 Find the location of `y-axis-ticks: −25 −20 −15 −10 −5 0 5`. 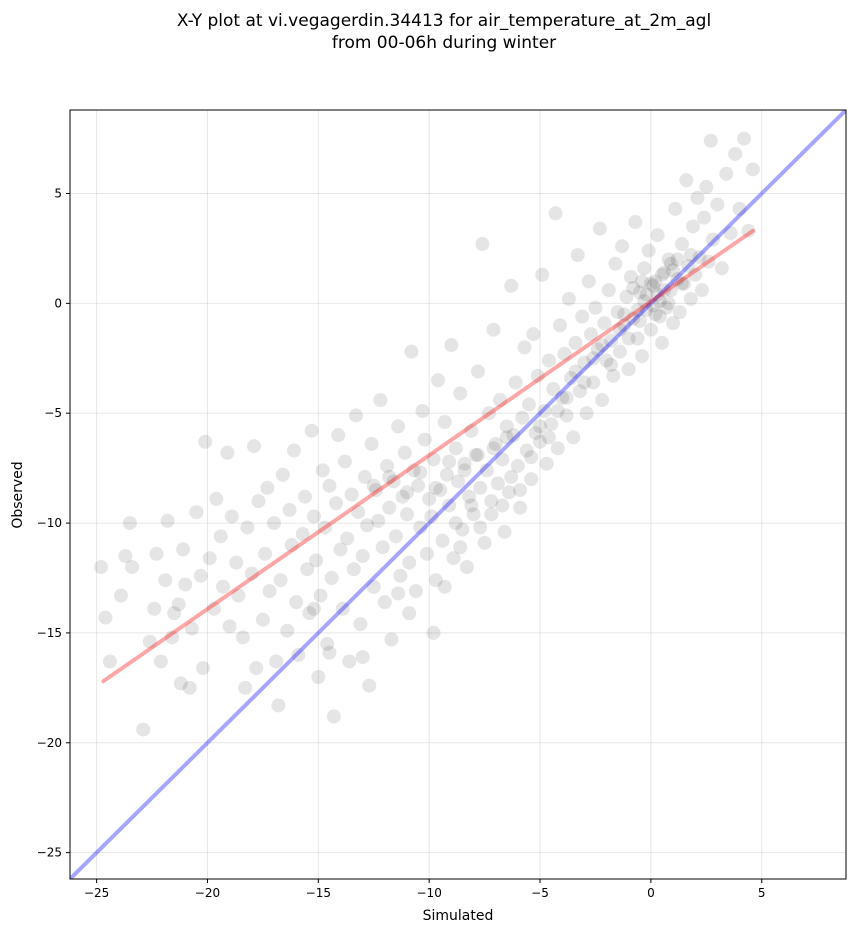

y-axis-ticks: −25 −20 −15 −10 −5 0 5 is located at coordinates (53, 523).